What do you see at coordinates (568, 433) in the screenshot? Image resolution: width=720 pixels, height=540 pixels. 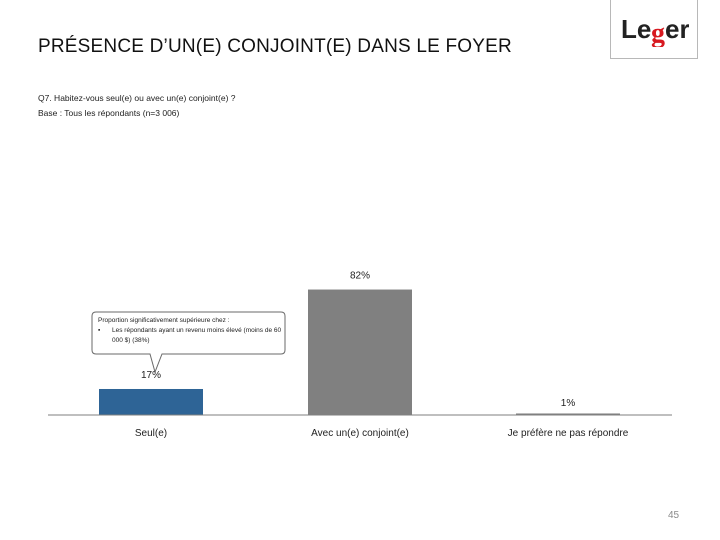 I see `category-label-2: Je préfère ne pas répondre` at bounding box center [568, 433].